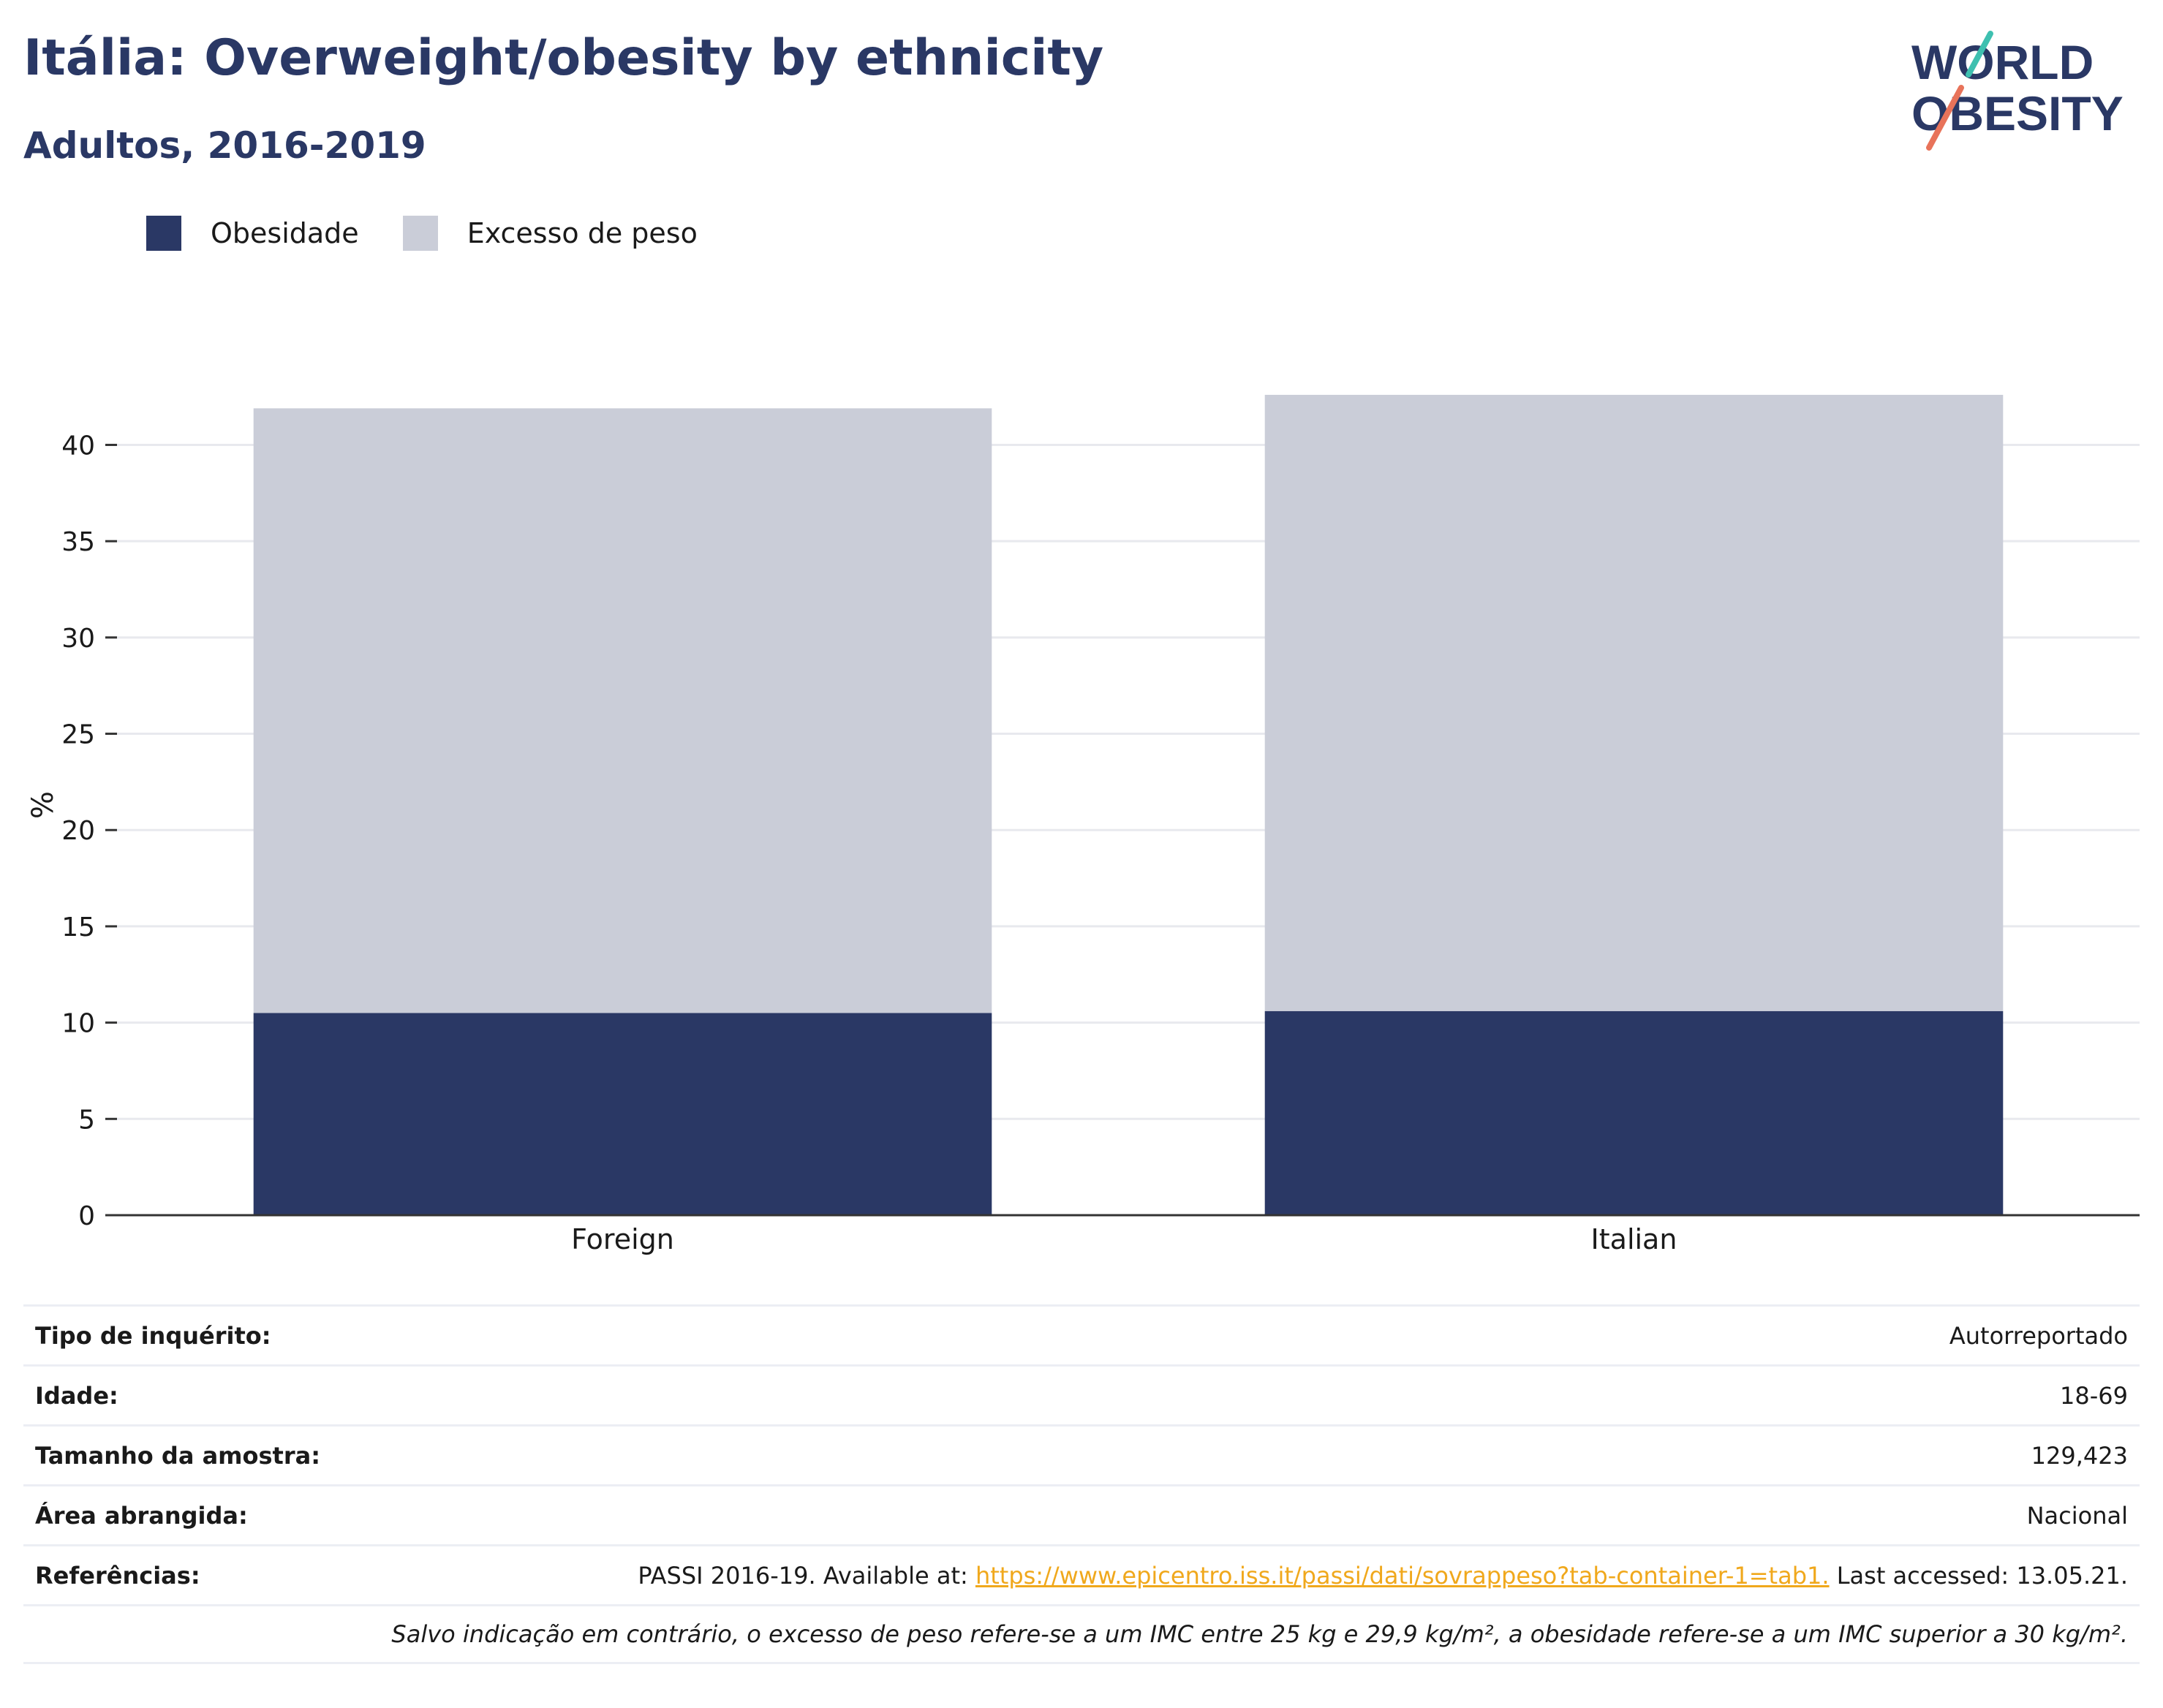 The image size is (2163, 1708). What do you see at coordinates (2002, 62) in the screenshot?
I see `logo-word-1: WORLD` at bounding box center [2002, 62].